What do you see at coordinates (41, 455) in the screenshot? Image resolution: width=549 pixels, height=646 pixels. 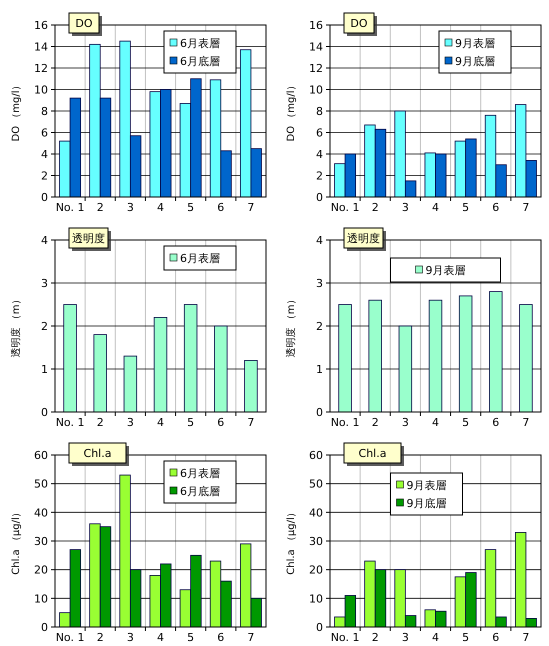 I see `y-tick-label: 60` at bounding box center [41, 455].